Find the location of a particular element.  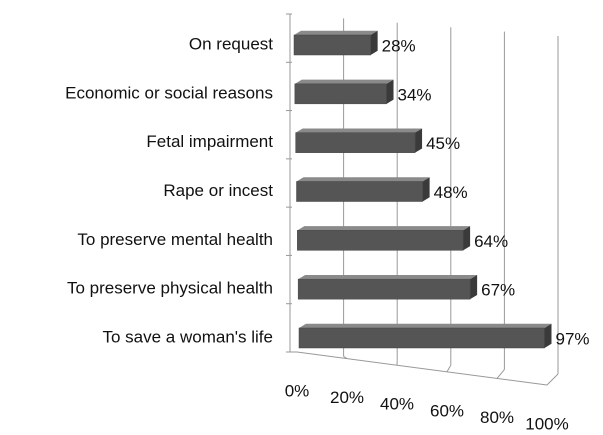

x-tick-label: 100% is located at coordinates (546, 423).